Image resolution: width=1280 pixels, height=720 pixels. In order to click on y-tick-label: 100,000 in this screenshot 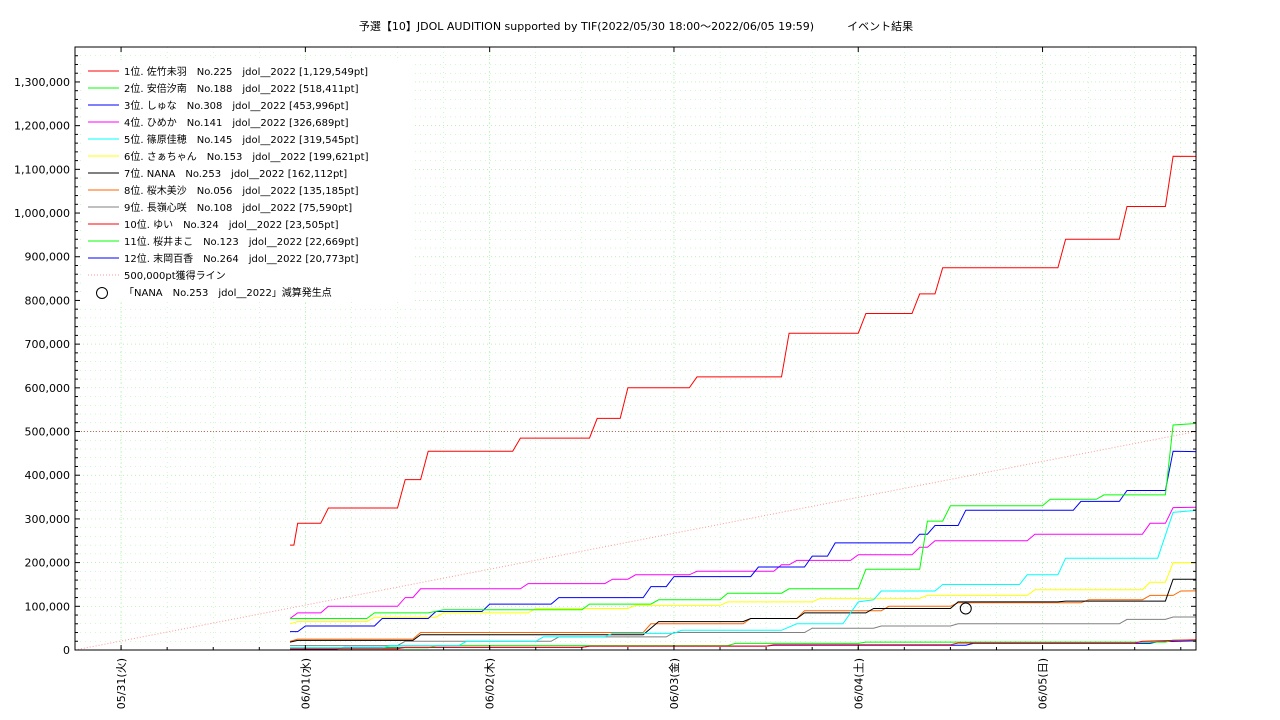, I will do `click(48, 606)`.